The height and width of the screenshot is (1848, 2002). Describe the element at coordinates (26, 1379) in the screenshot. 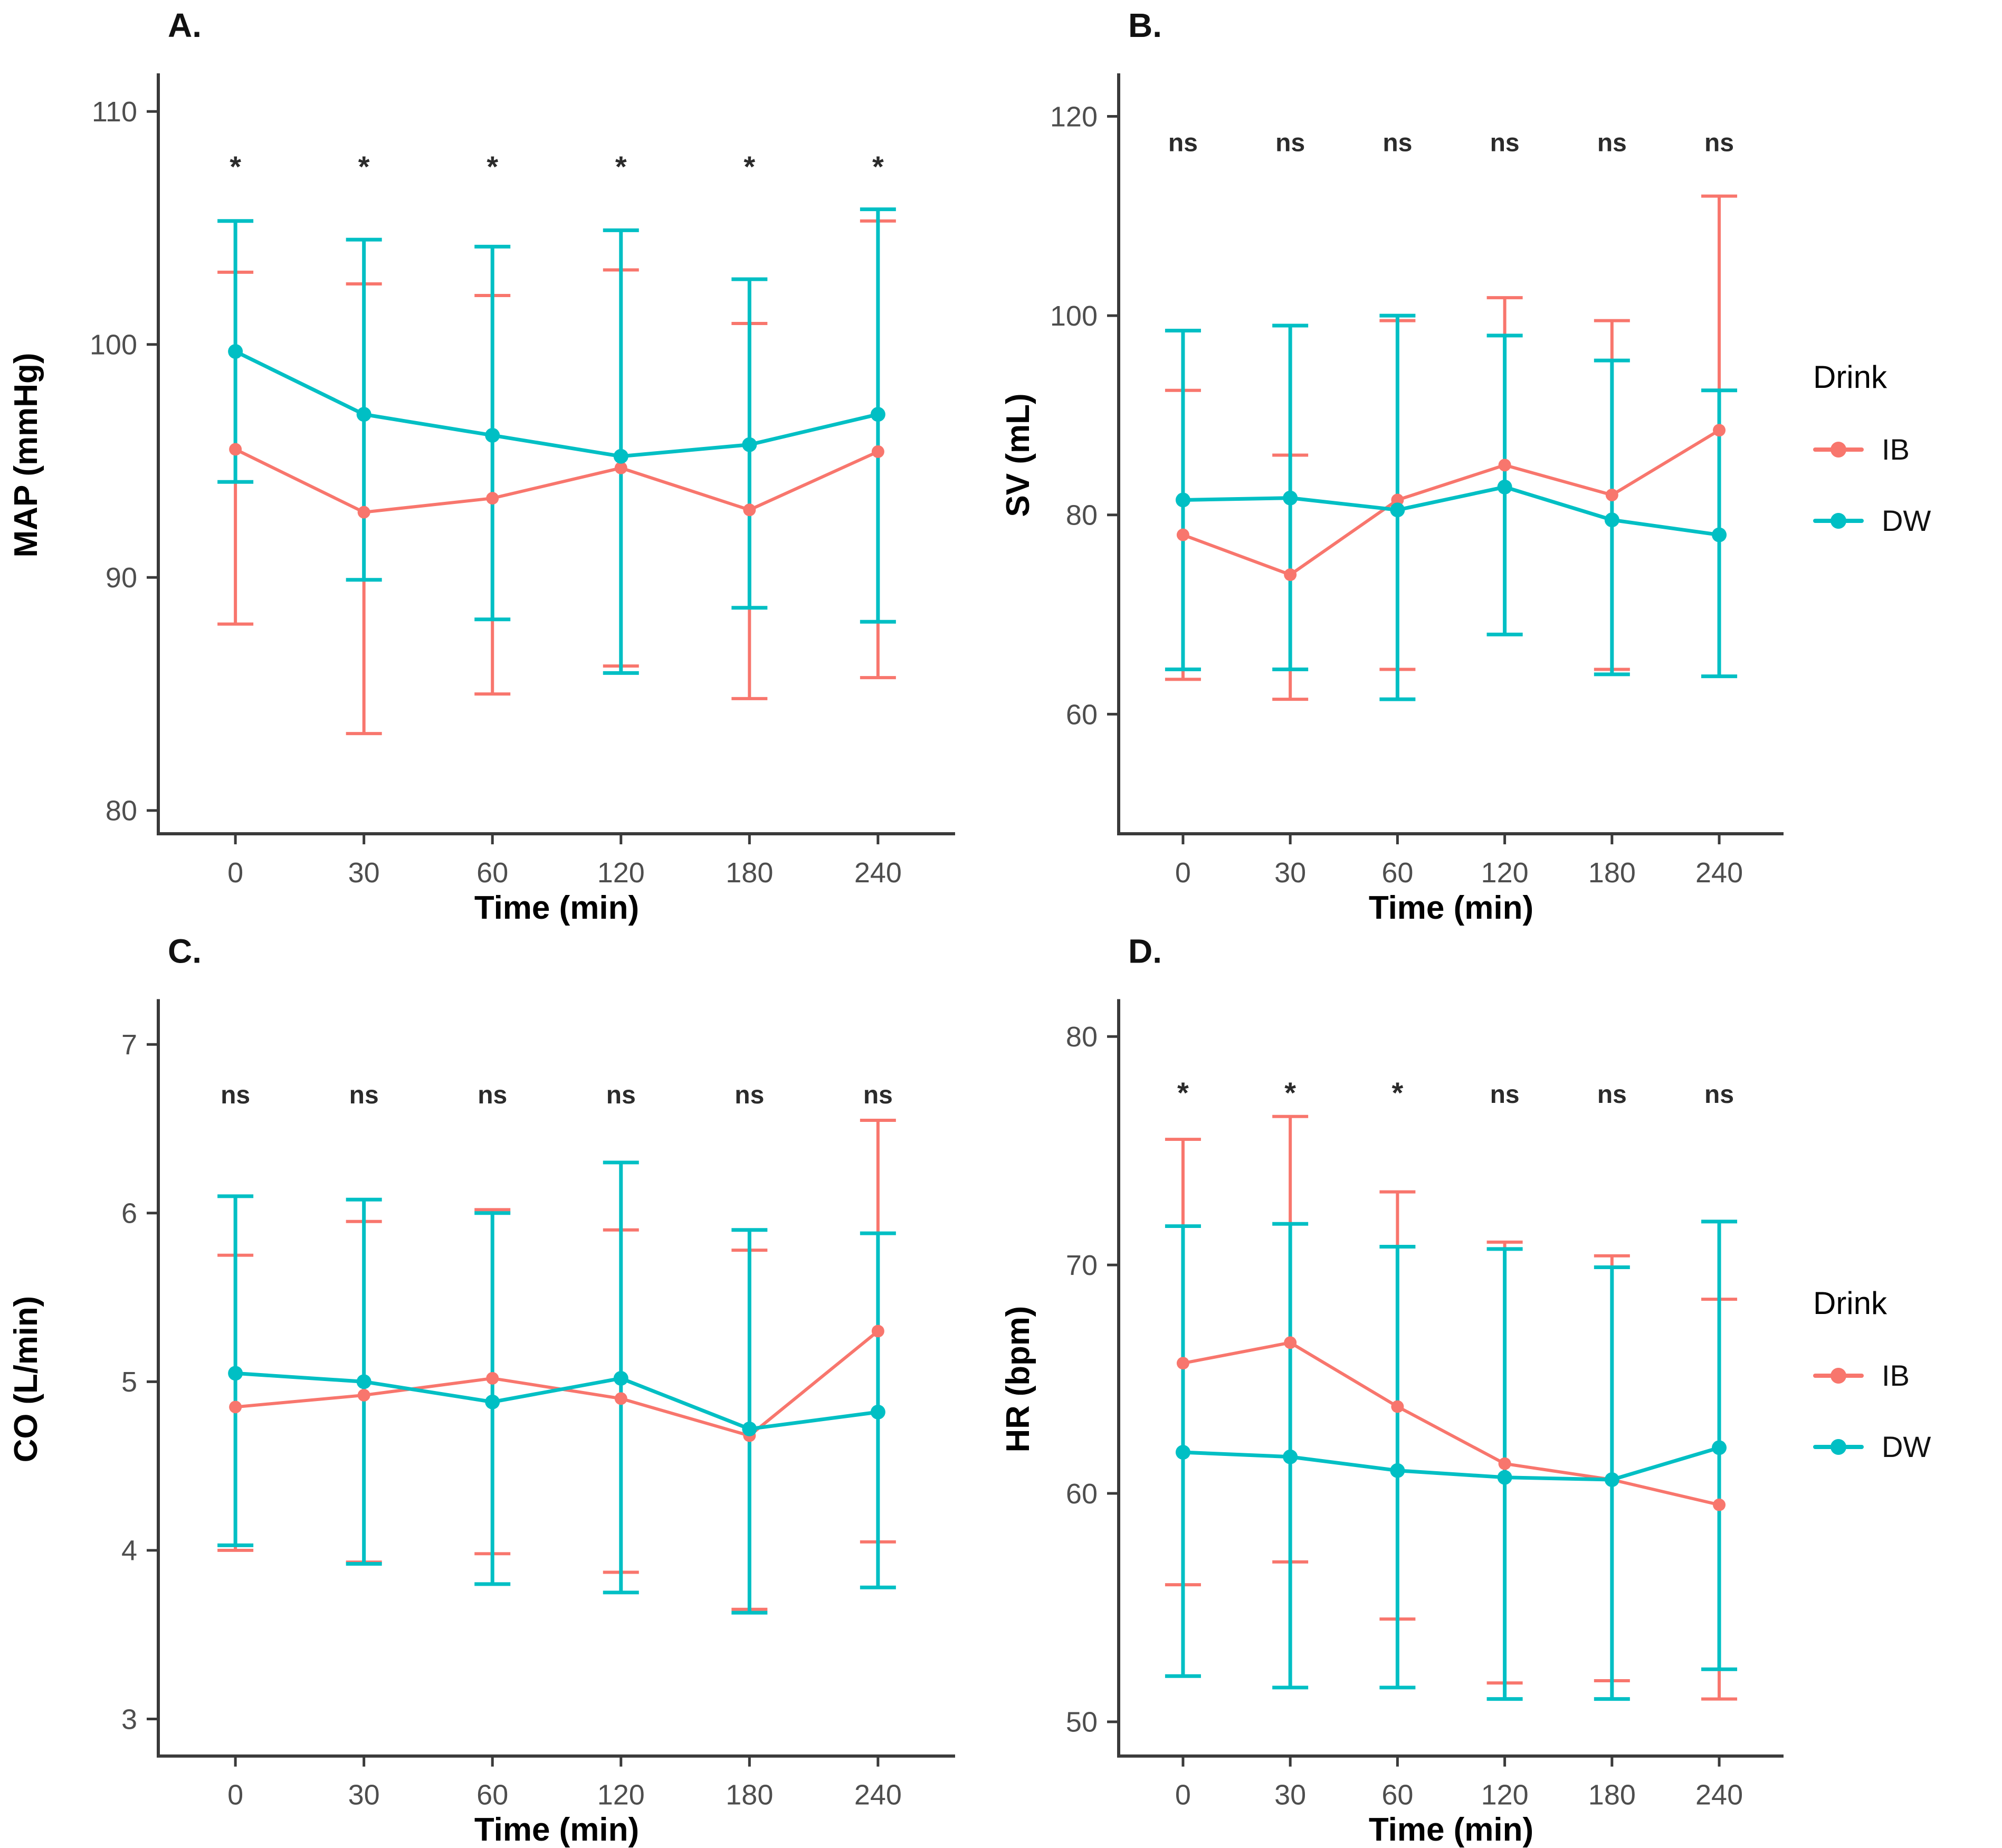

I see `y-axis-title: CO (L/min)` at that location.